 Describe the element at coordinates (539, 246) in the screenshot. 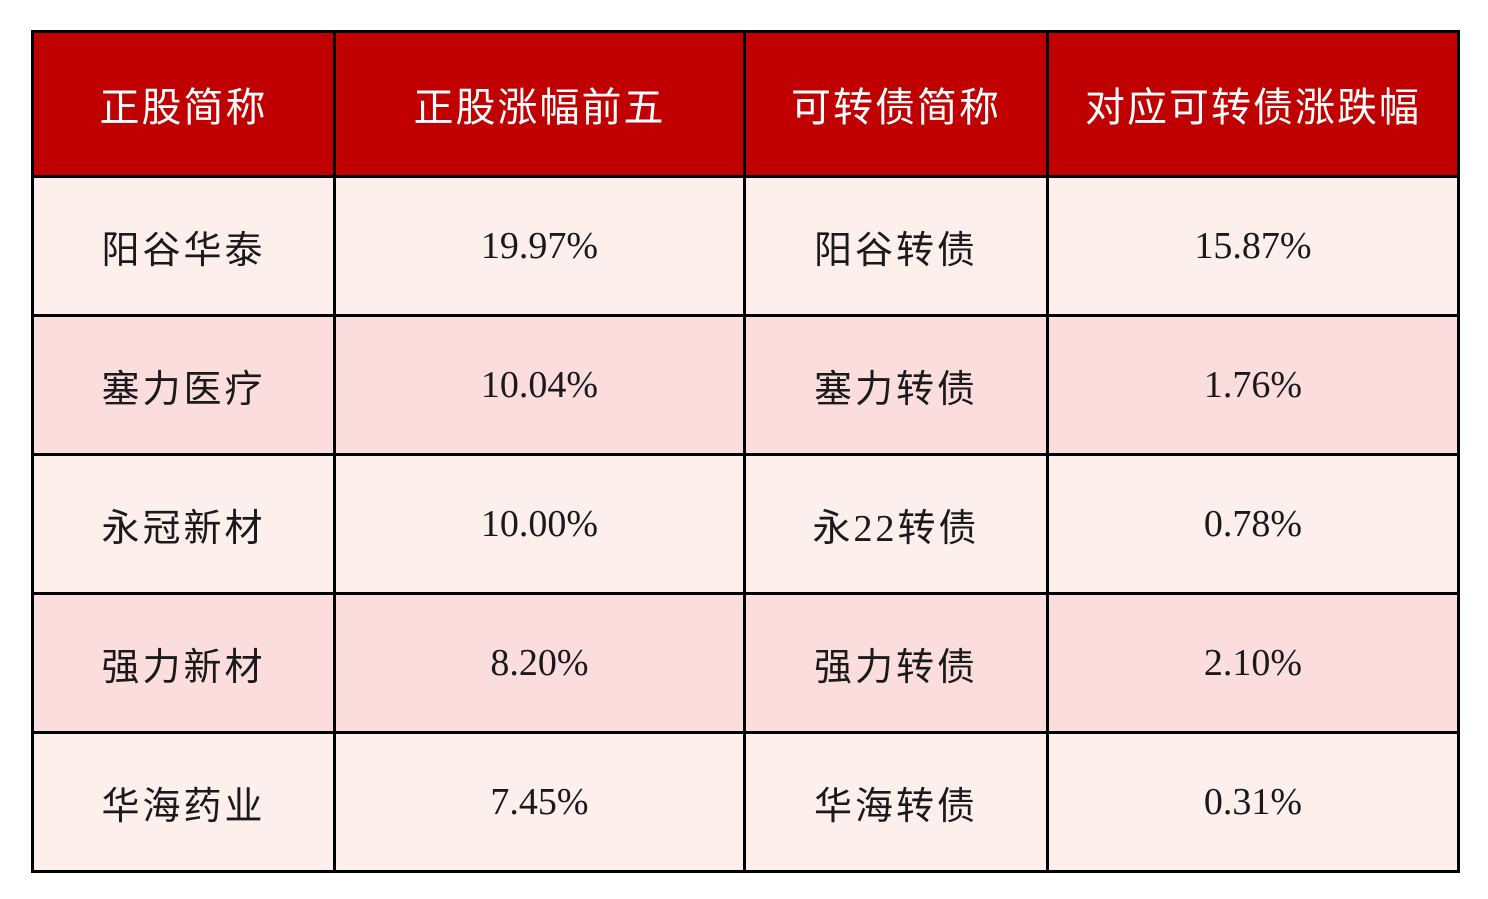

I see `cell-stock-change: 19.97%` at that location.